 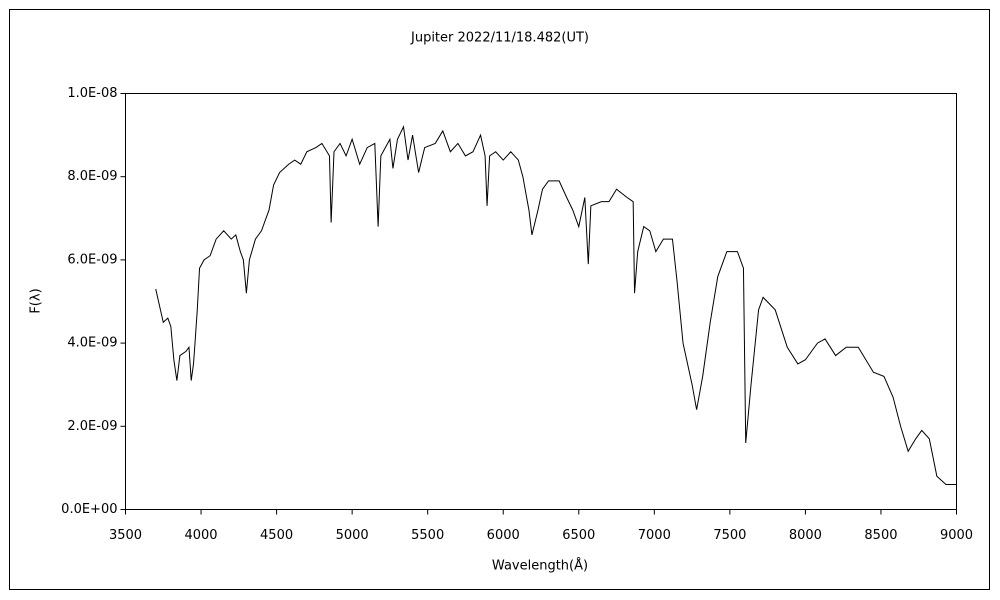 I want to click on x-tick-label: 6000, so click(x=503, y=535).